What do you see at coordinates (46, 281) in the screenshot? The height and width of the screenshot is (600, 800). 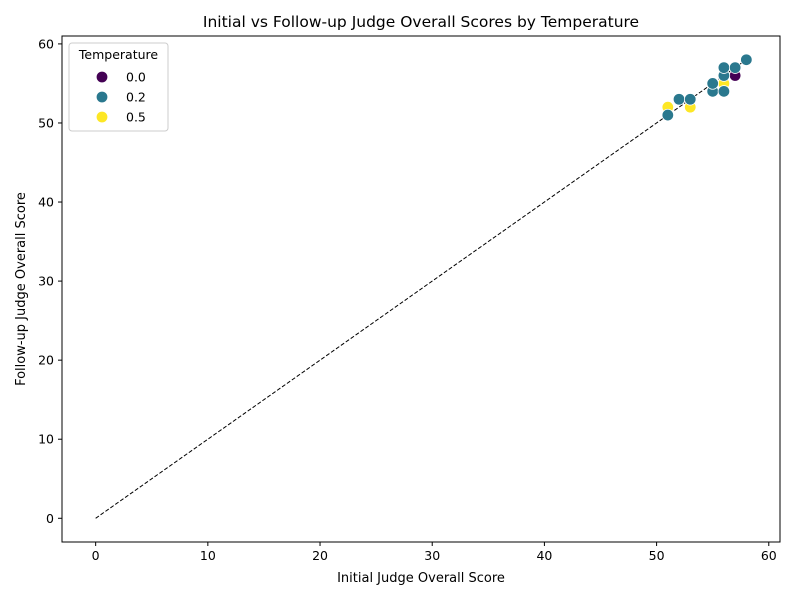 I see `y-tick-label: 30` at bounding box center [46, 281].